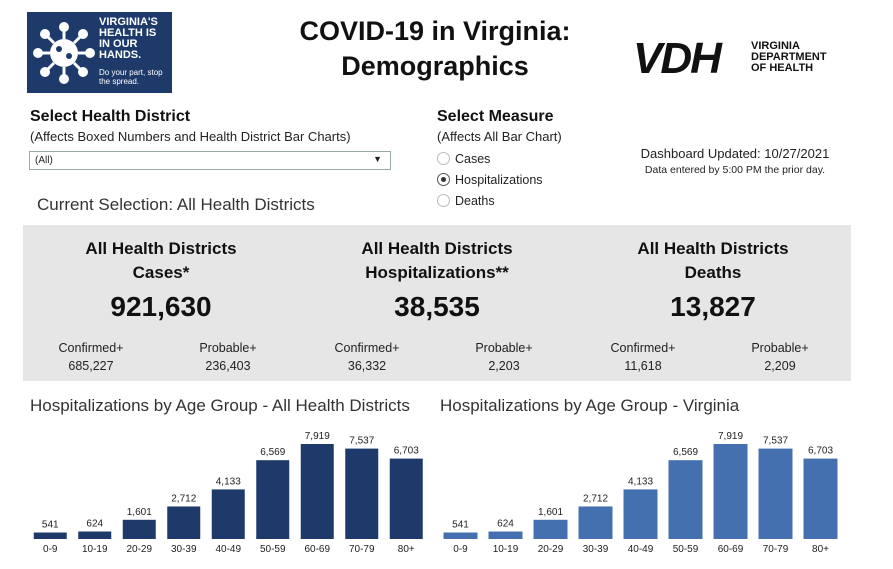 This screenshot has height=569, width=893. Describe the element at coordinates (643, 357) in the screenshot. I see `stat-confirmed: Confirmed+ 11,618` at that location.